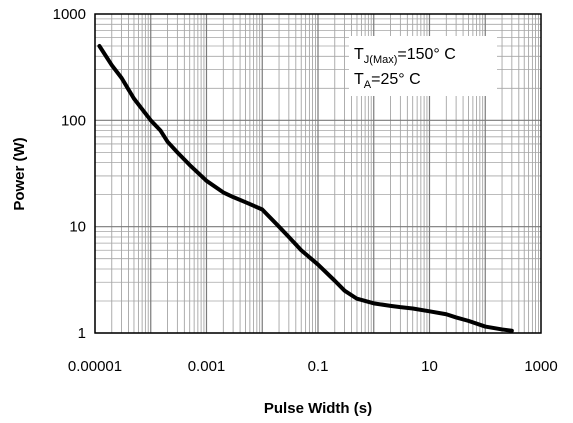  I want to click on annotation-ta-subscript: A, so click(368, 85).